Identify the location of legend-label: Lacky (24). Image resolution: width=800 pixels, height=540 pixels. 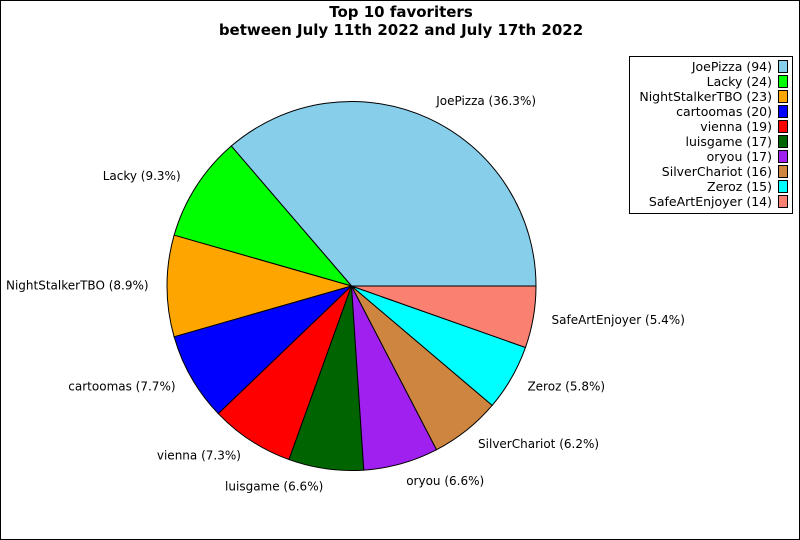
(739, 81).